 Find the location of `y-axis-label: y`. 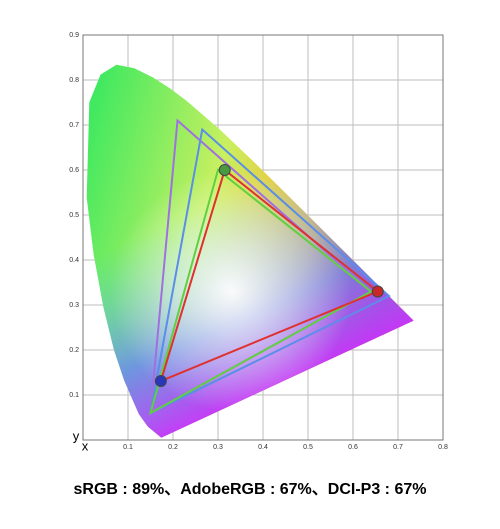

y-axis-label: y is located at coordinates (76, 435).